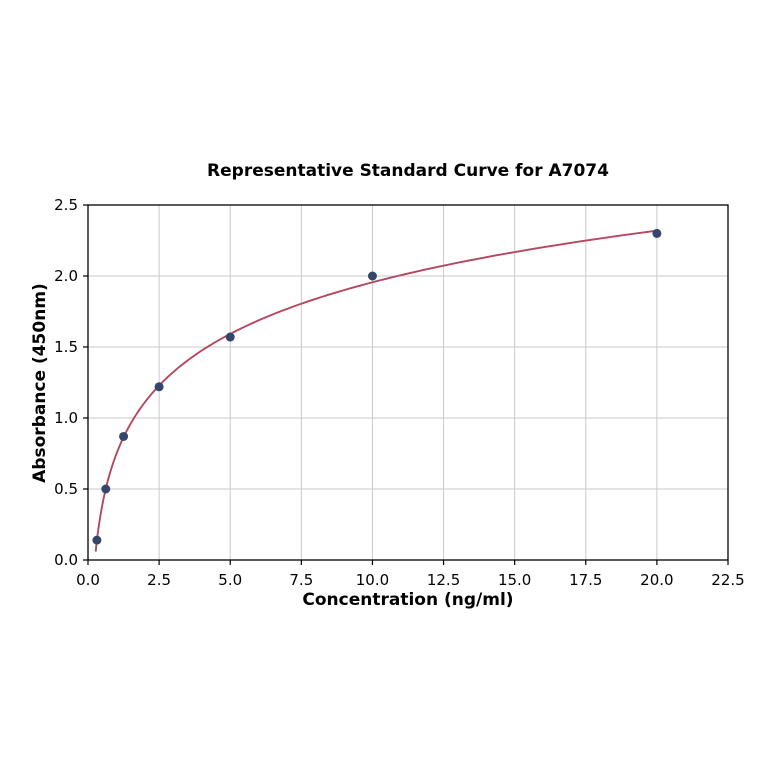 This screenshot has width=764, height=764. Describe the element at coordinates (585, 580) in the screenshot. I see `x-tick-label: 17.5` at that location.